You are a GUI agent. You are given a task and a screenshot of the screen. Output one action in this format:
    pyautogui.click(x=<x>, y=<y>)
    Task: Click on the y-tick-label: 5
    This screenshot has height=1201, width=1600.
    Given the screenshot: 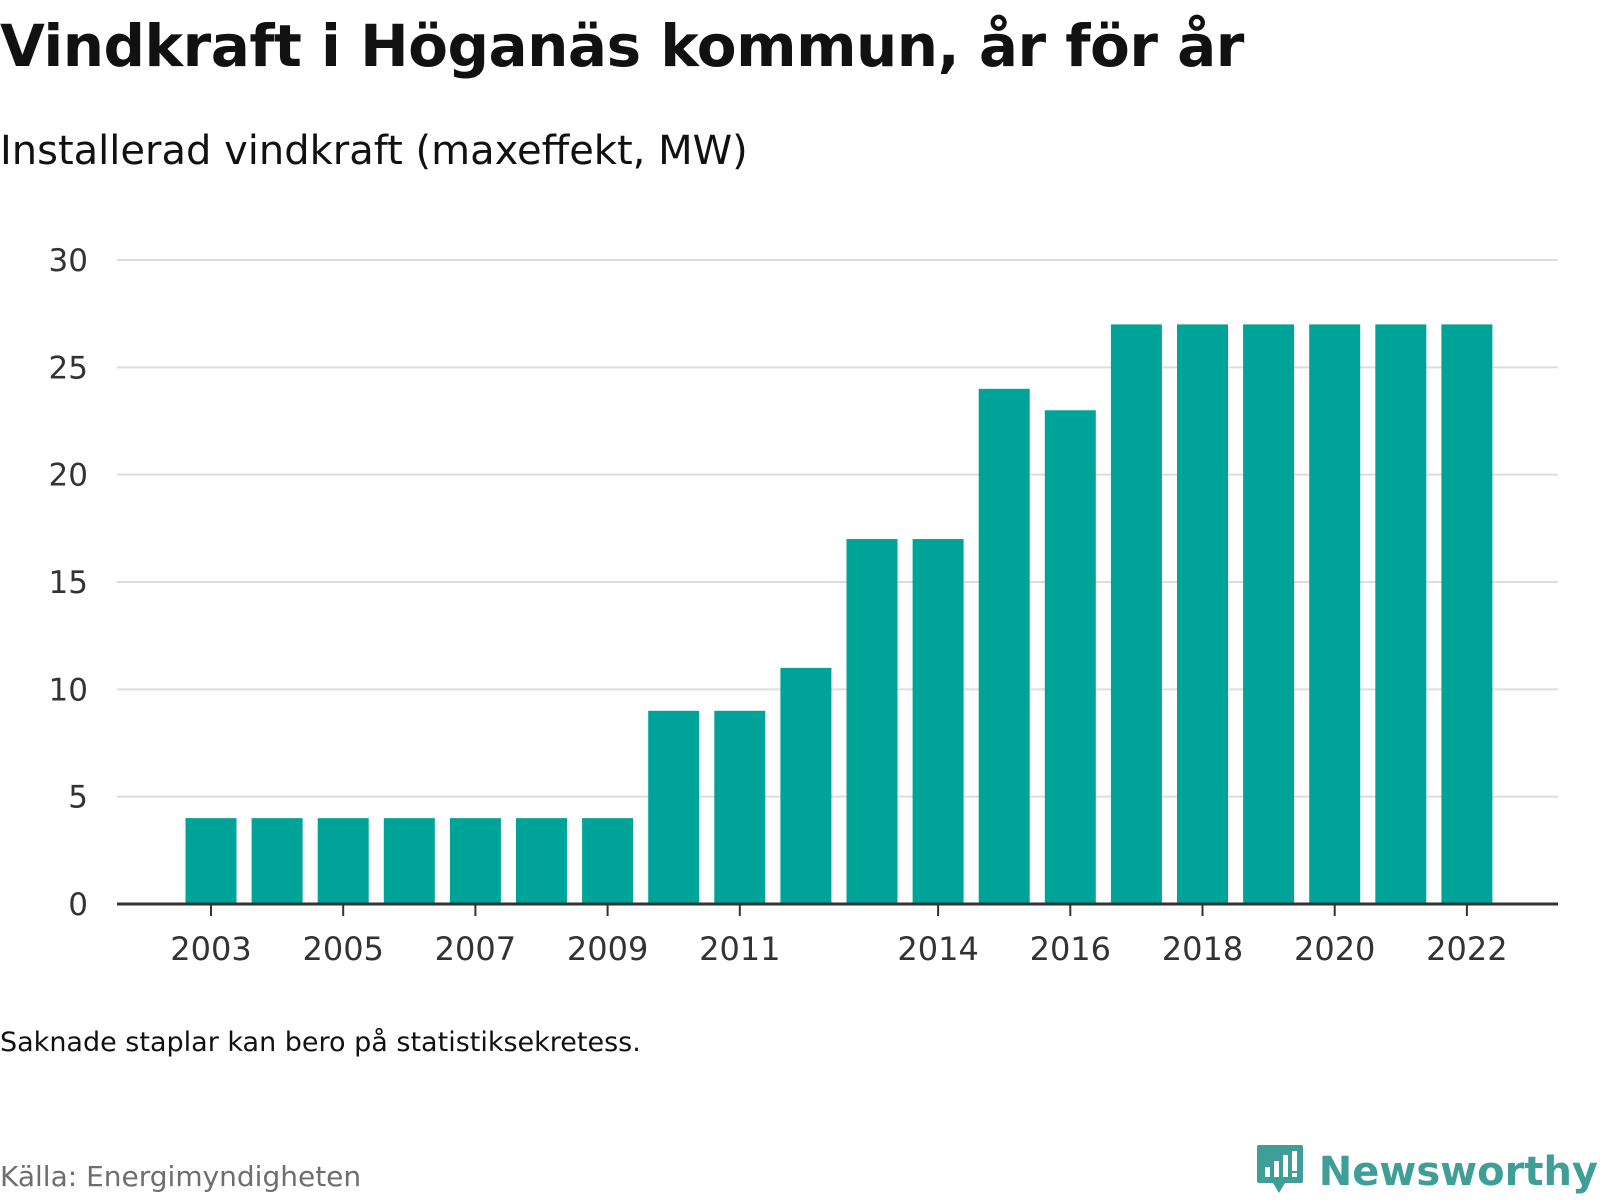 What is the action you would take?
    pyautogui.click(x=78, y=798)
    